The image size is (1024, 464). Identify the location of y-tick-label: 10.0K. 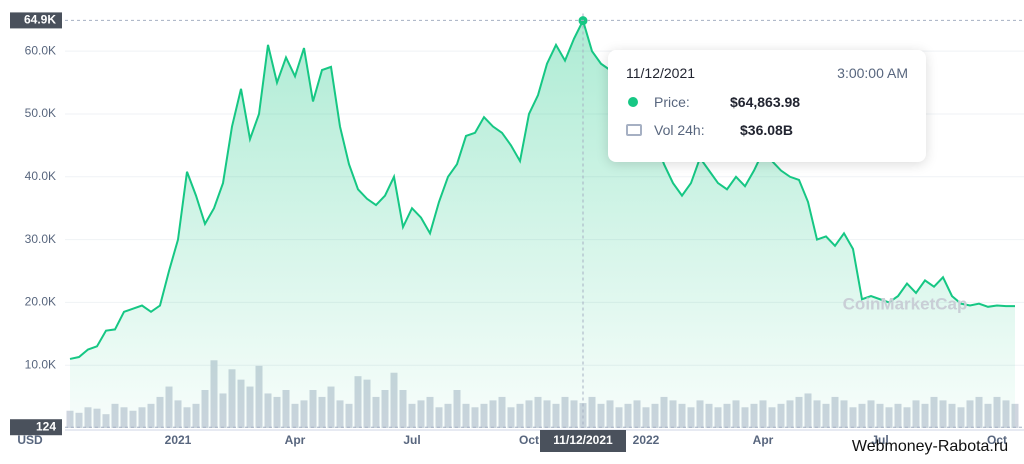
(40, 364).